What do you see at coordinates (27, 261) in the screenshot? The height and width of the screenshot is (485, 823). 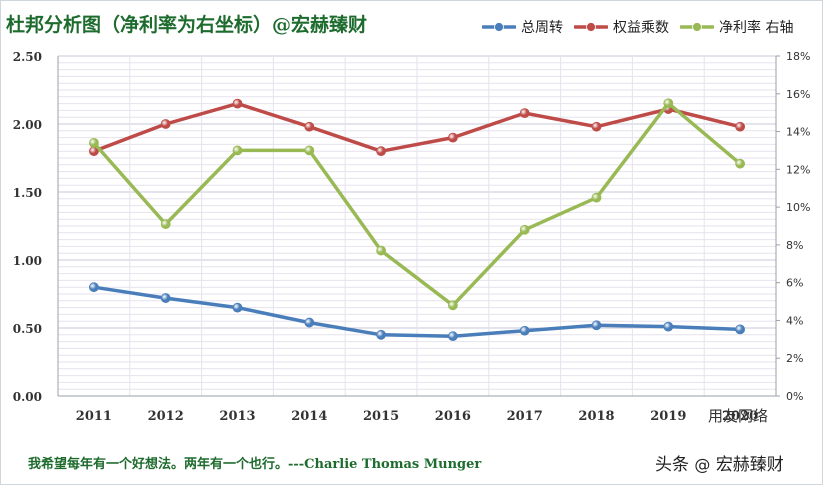 I see `left-tick-label: 1.00` at bounding box center [27, 261].